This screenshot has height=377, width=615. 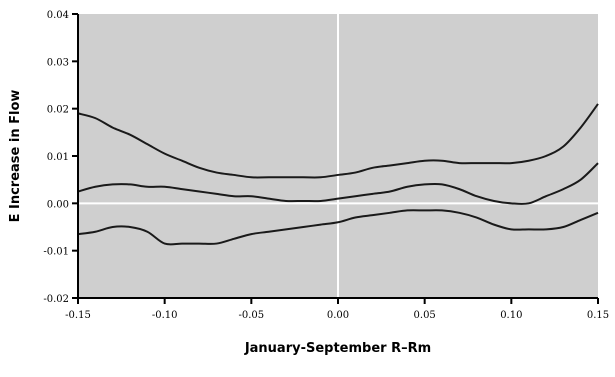 I want to click on y-tick-label: -0.01, so click(x=56, y=252).